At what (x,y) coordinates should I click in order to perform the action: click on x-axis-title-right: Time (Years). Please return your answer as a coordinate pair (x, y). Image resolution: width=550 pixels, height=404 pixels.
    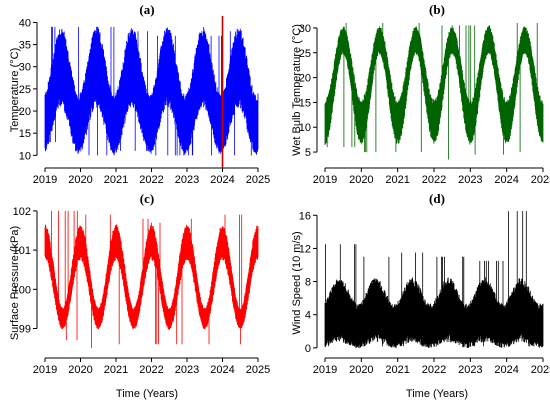
    Looking at the image, I should click on (437, 394).